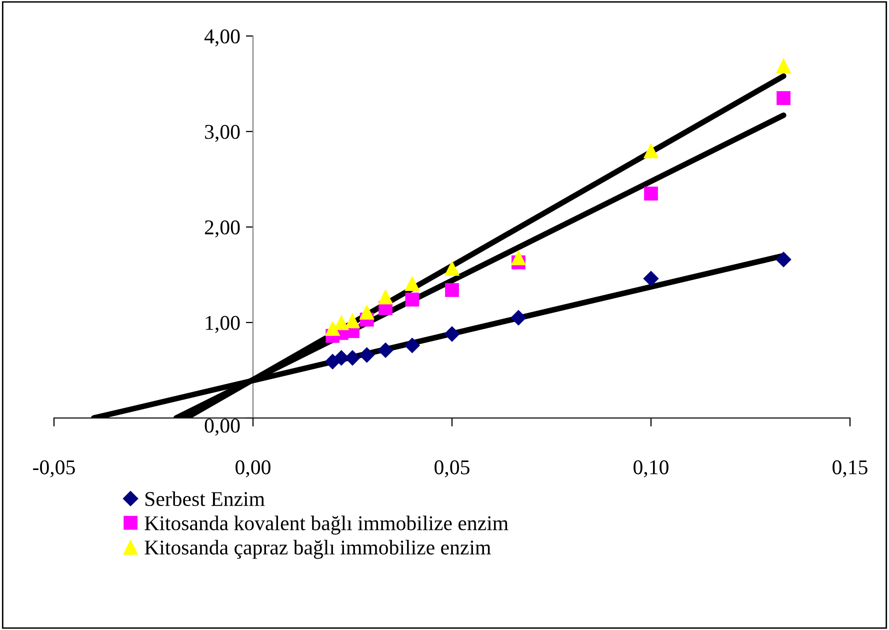  What do you see at coordinates (222, 133) in the screenshot?
I see `y-tick-label: 3,00` at bounding box center [222, 133].